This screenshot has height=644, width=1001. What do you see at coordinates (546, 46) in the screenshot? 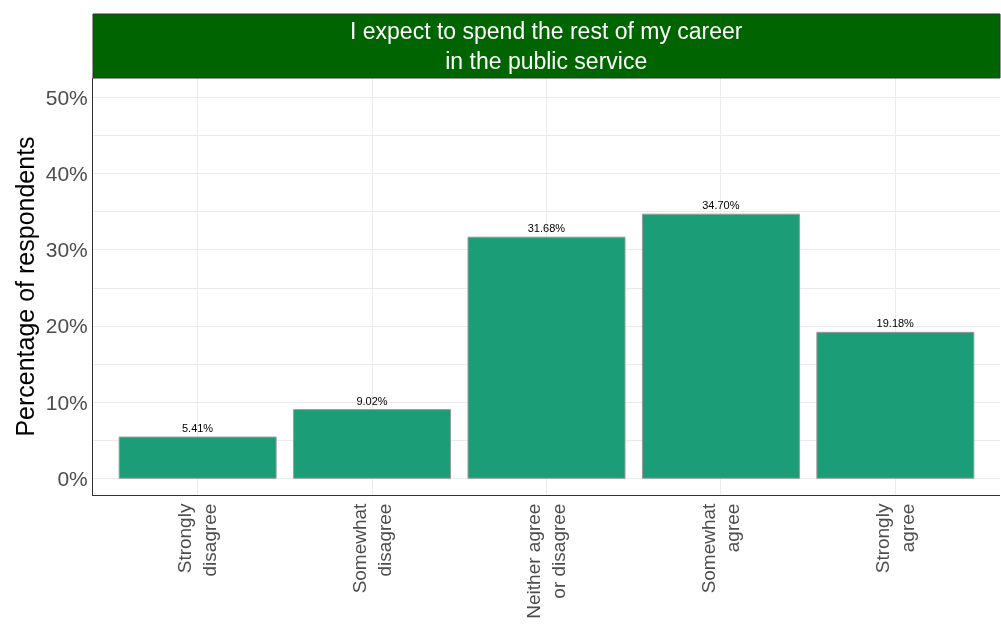
I see `chart-title: I expect to spend the rest of my career in the public service` at bounding box center [546, 46].